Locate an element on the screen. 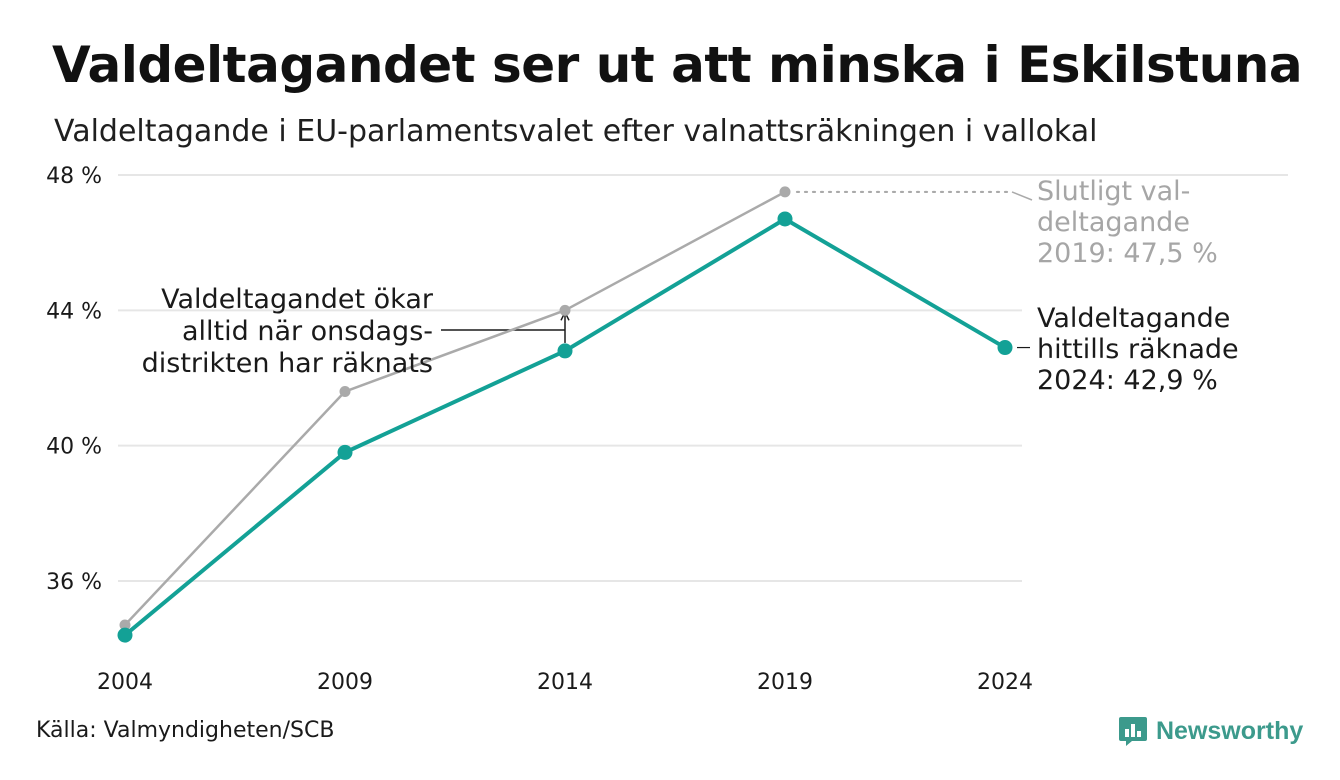 This screenshot has width=1340, height=780. wednesday-note-line: Valdeltagandet ökar is located at coordinates (297, 299).